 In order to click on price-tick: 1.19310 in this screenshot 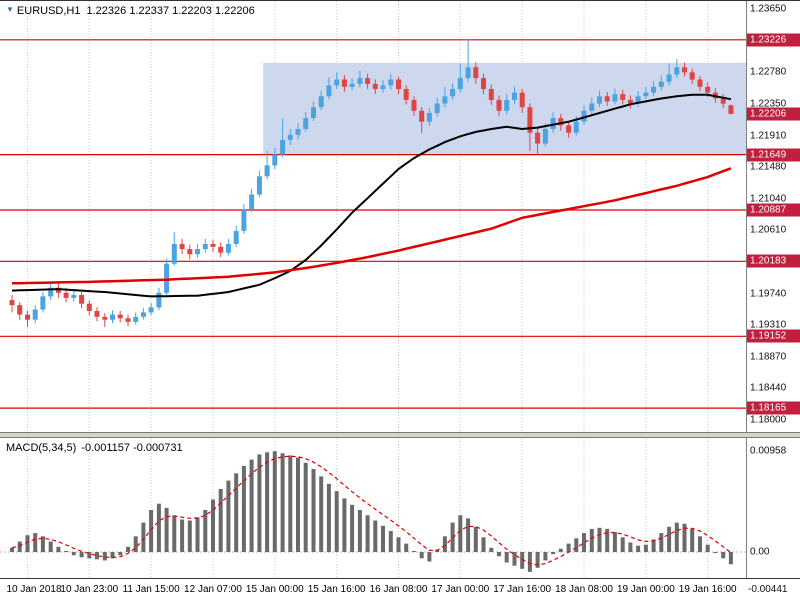, I will do `click(768, 325)`.